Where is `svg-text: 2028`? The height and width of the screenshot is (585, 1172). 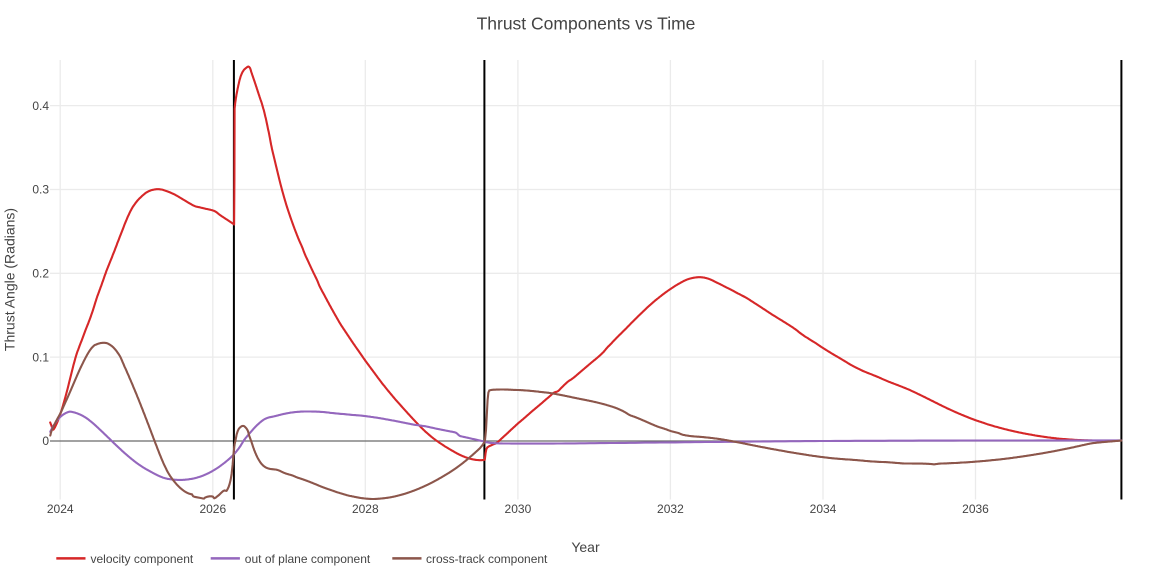 svg-text: 2028 is located at coordinates (365, 509).